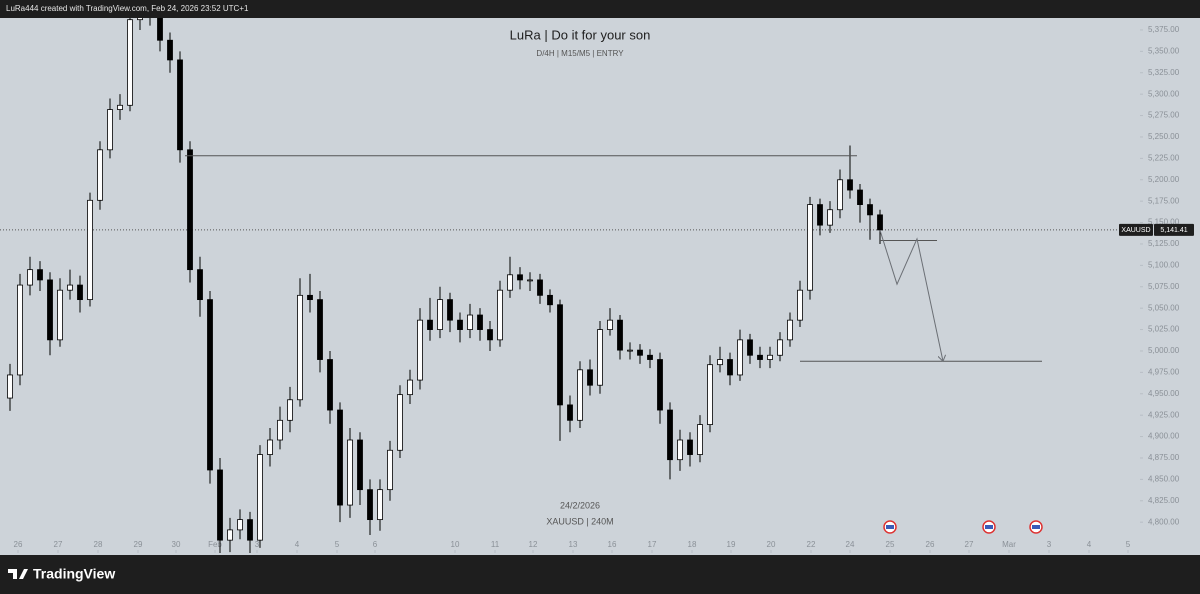 This screenshot has height=594, width=1200. Describe the element at coordinates (1164, 115) in the screenshot. I see `y-tick-label: 5,275.00` at that location.